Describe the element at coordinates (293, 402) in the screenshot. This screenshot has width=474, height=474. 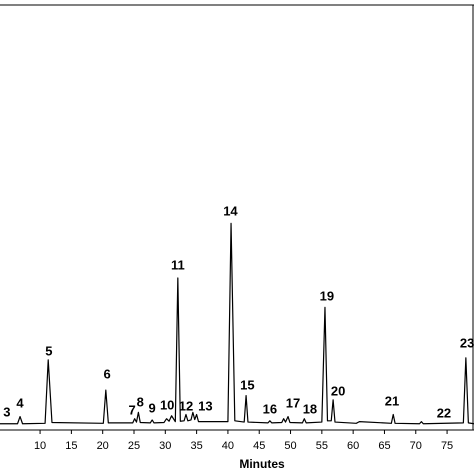
I see `peak-label: 17` at that location.